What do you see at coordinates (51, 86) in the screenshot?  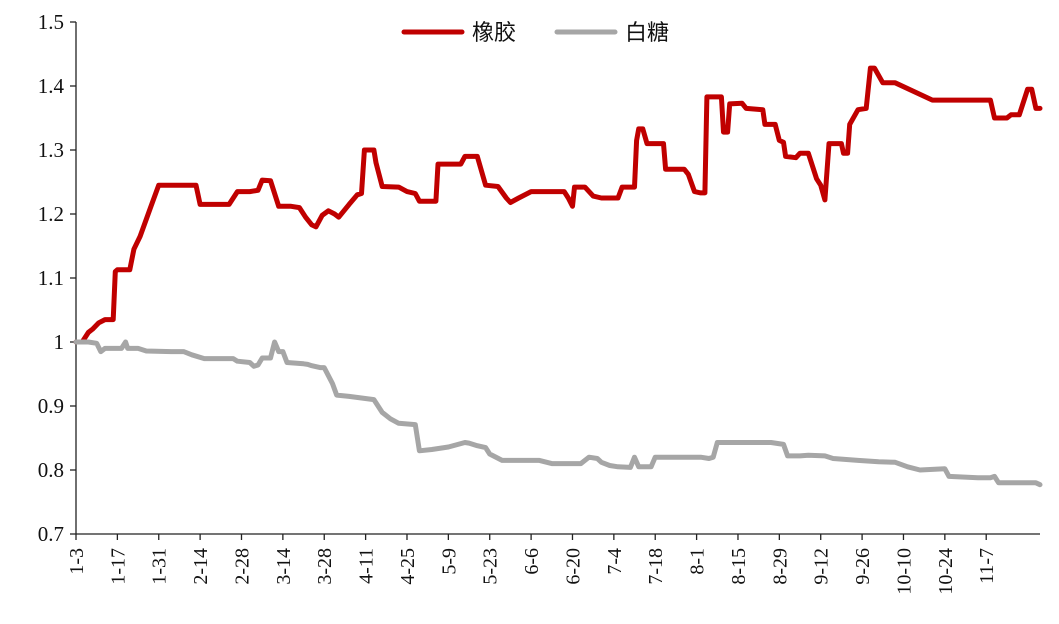 I see `y-tick-label: 1.4` at bounding box center [51, 86].